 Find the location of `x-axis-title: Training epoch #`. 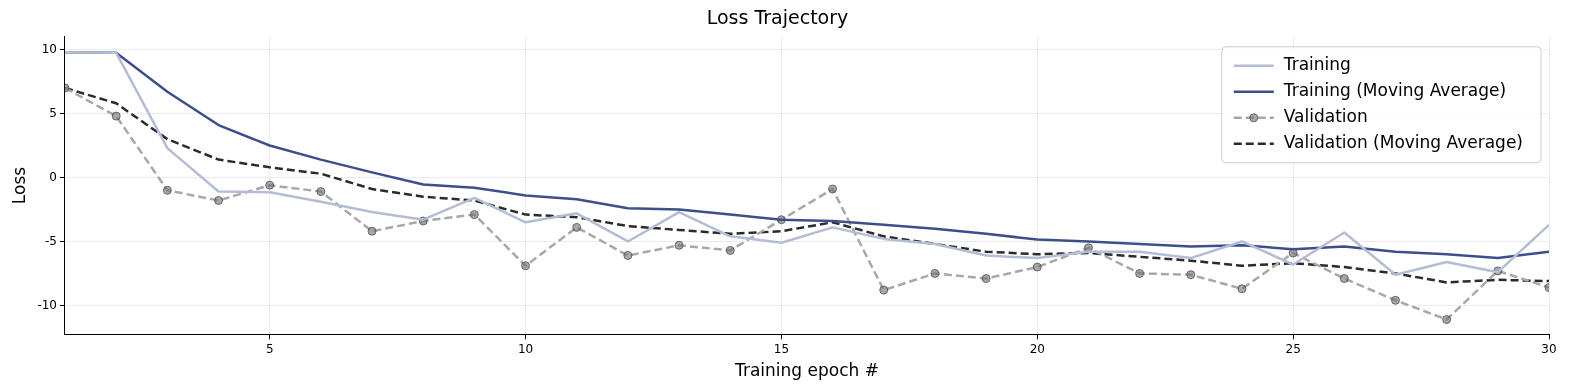

x-axis-title: Training epoch # is located at coordinates (806, 370).